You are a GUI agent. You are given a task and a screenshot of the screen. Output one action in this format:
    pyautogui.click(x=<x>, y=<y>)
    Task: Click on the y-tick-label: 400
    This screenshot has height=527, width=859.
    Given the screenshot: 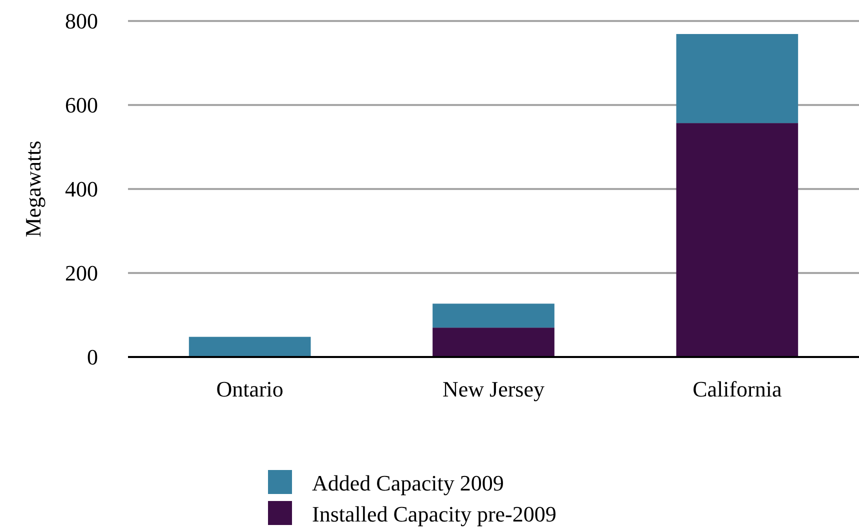 What is the action you would take?
    pyautogui.click(x=81, y=189)
    